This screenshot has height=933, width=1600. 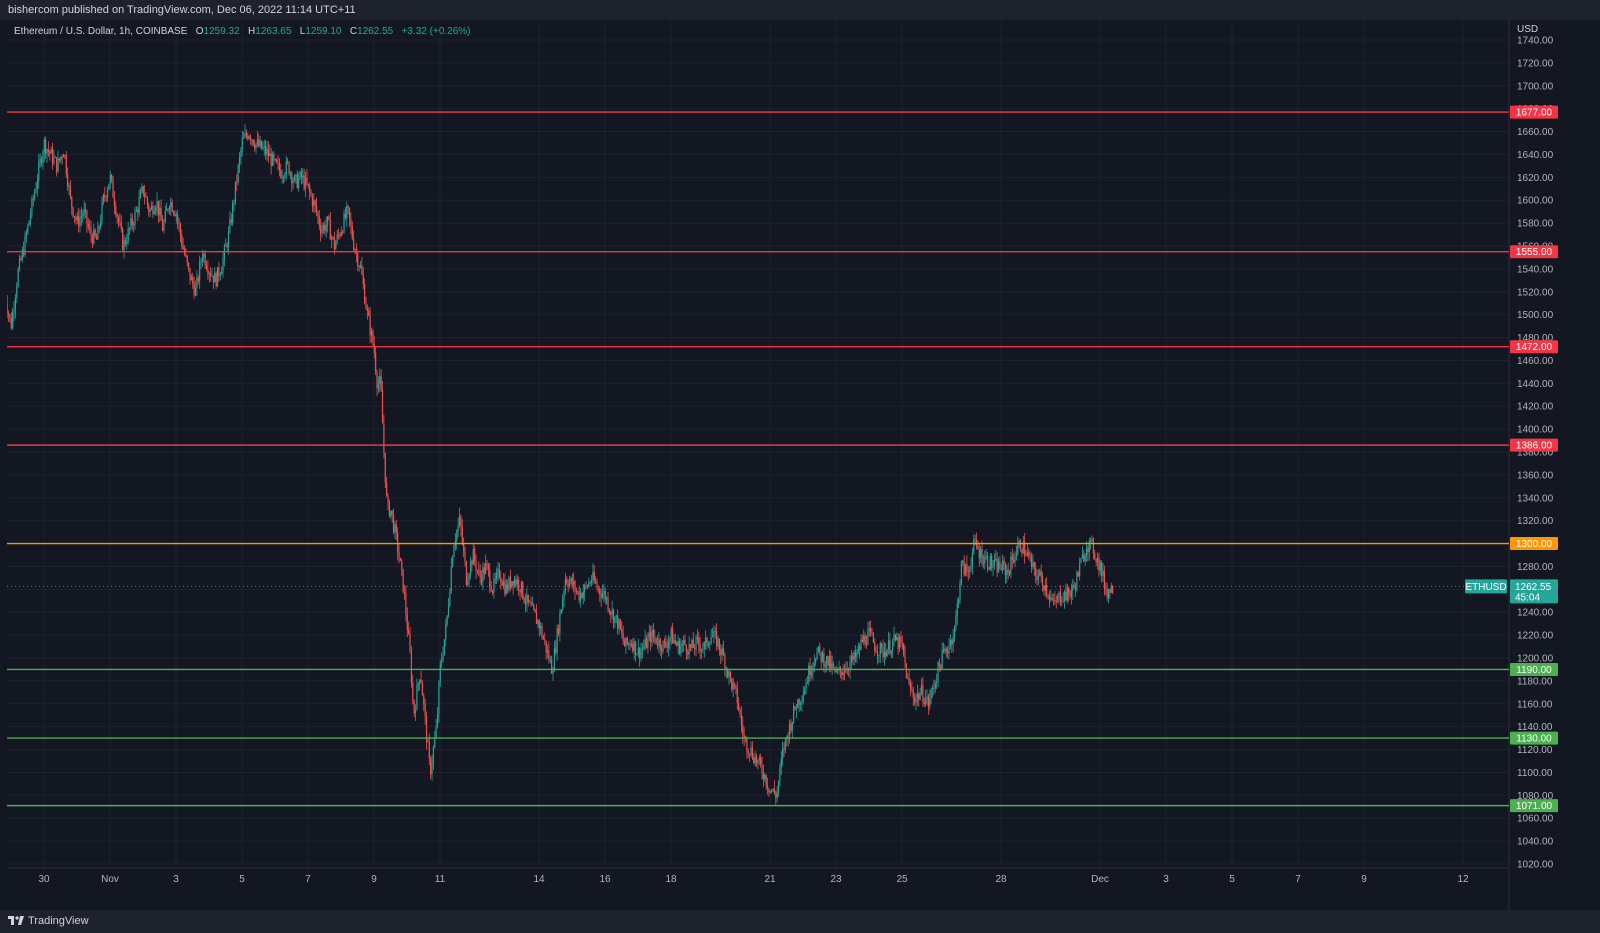 I want to click on tradingview-brand: TradingView, so click(x=48, y=921).